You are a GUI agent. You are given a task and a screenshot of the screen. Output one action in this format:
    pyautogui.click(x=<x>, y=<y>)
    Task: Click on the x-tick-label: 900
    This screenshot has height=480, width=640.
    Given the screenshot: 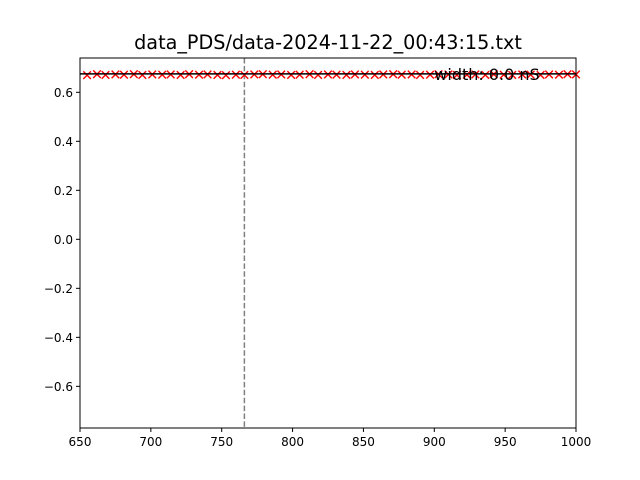 What is the action you would take?
    pyautogui.click(x=434, y=442)
    